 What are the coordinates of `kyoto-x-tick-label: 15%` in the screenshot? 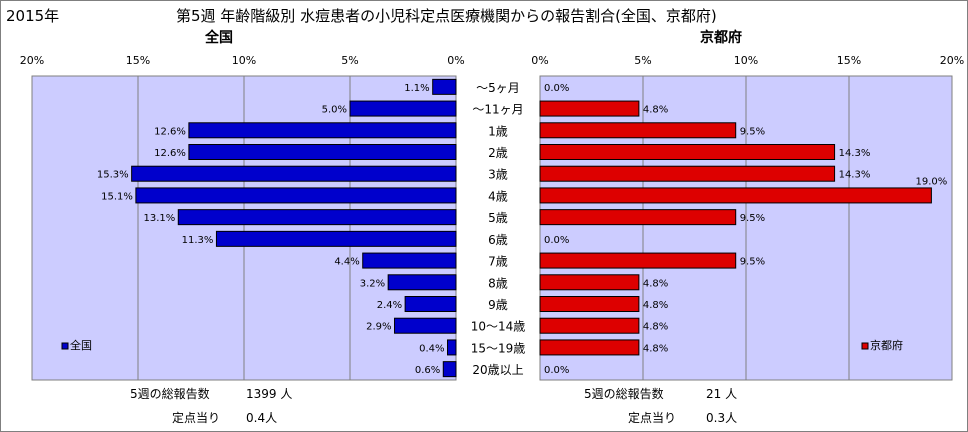 It's located at (849, 60).